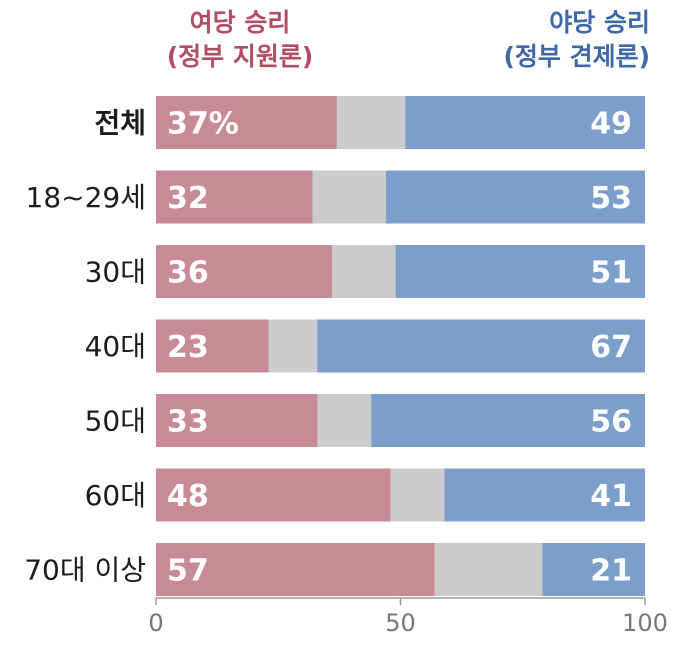  I want to click on x-tick-label: 50, so click(400, 623).